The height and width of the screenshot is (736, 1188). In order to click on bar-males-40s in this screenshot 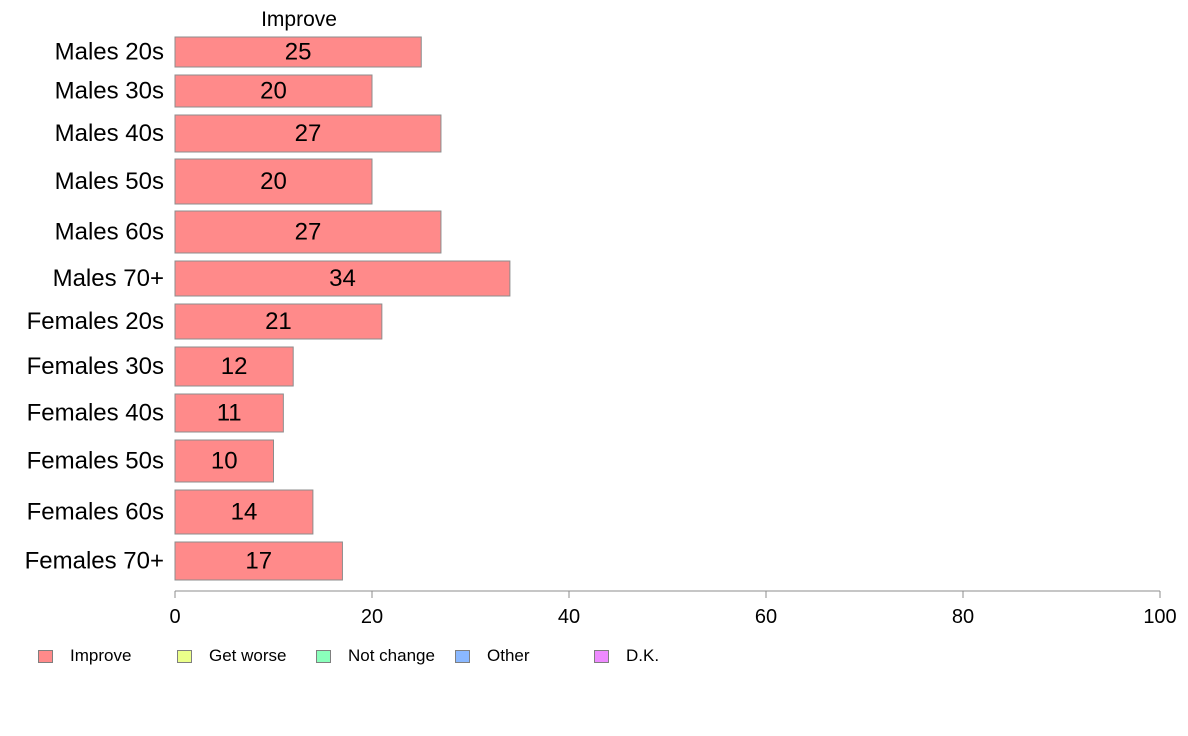, I will do `click(308, 133)`.